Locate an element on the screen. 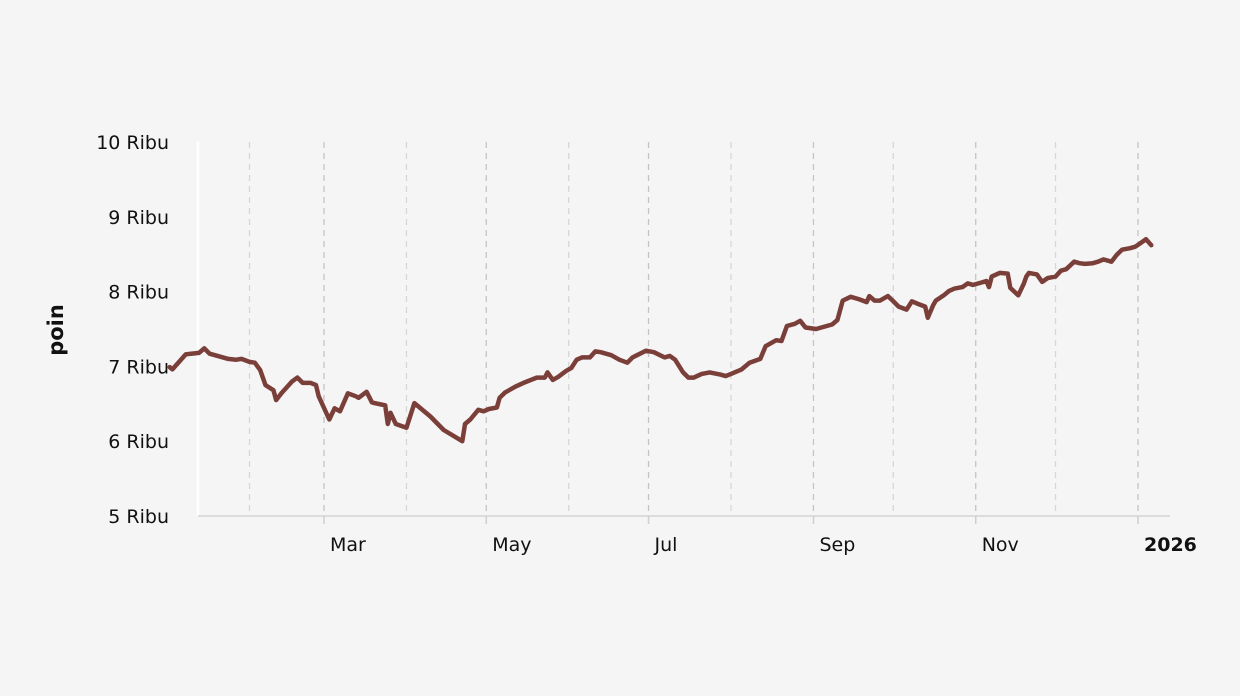 This screenshot has height=696, width=1240. x-tick-label: Mar is located at coordinates (348, 545).